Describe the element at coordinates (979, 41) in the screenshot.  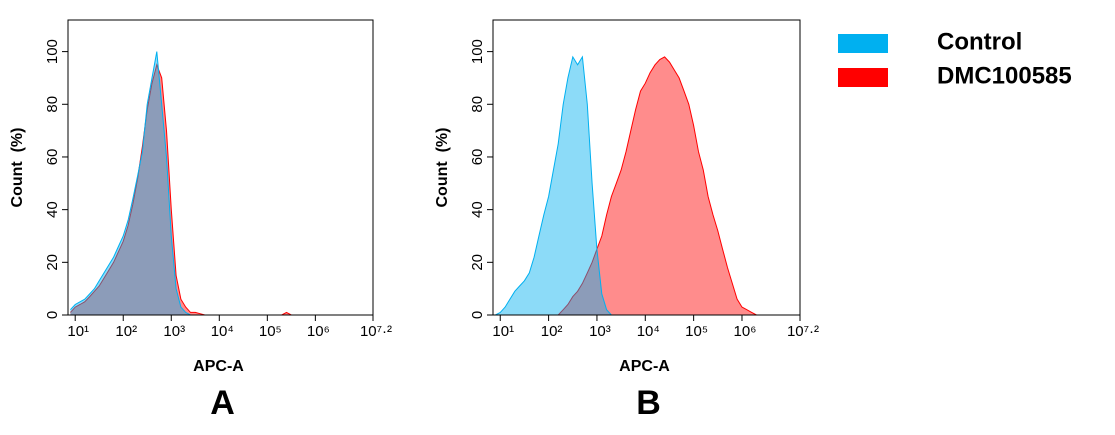
I see `legend-label: Control` at that location.